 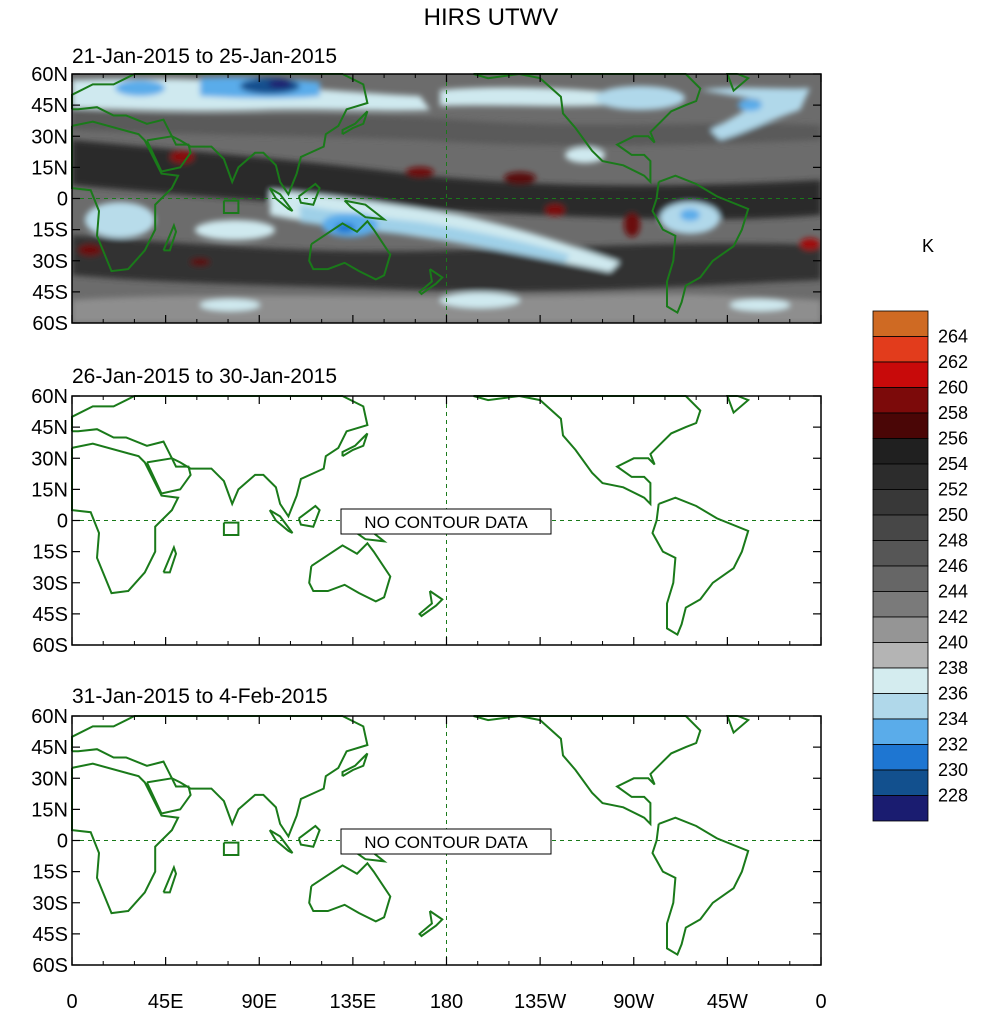 I want to click on panel-3: 31-Jan-2015 to 4-Feb-2015, so click(x=200, y=696).